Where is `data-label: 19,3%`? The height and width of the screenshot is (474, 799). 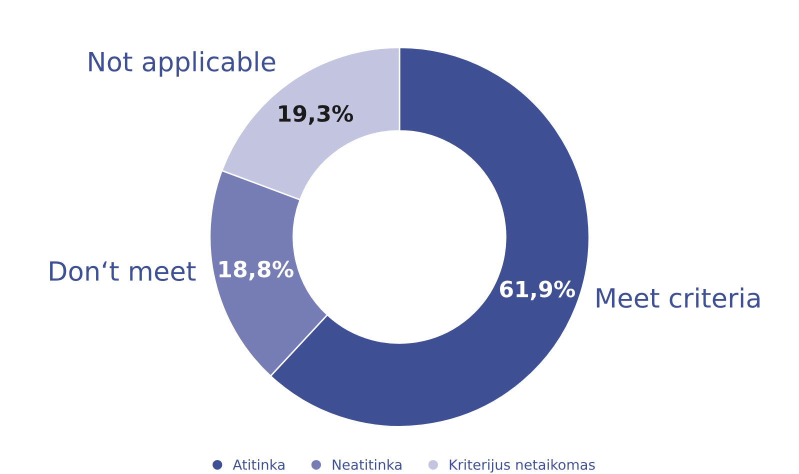
data-label: 19,3% is located at coordinates (316, 115).